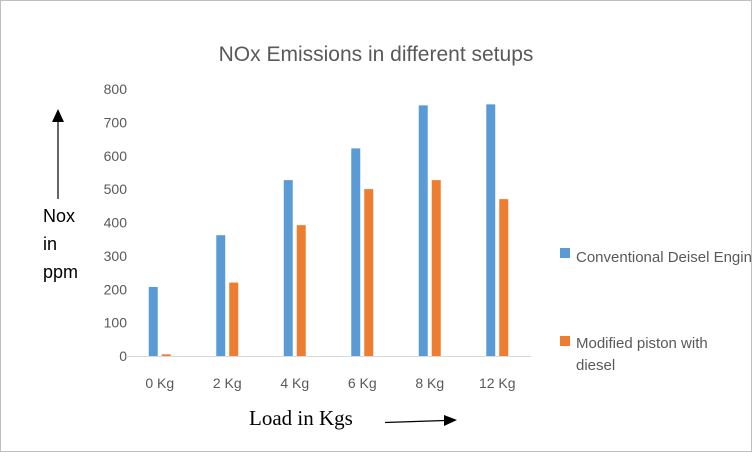 This screenshot has width=752, height=456. Describe the element at coordinates (450, 420) in the screenshot. I see `right-arrow-head-icon` at that location.